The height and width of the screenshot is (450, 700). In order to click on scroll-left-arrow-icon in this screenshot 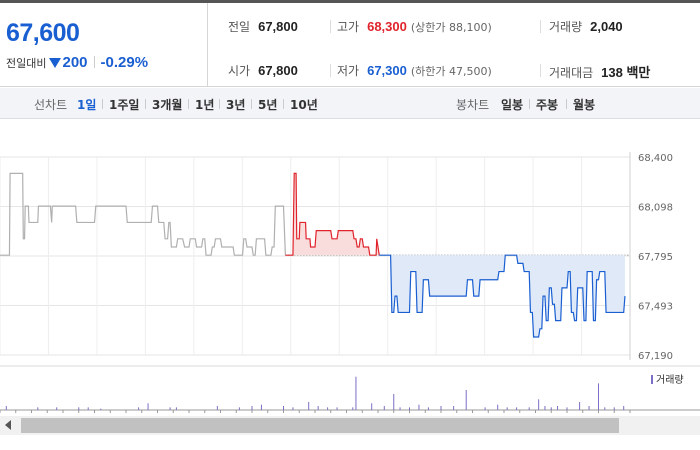, I will do `click(8, 425)`.